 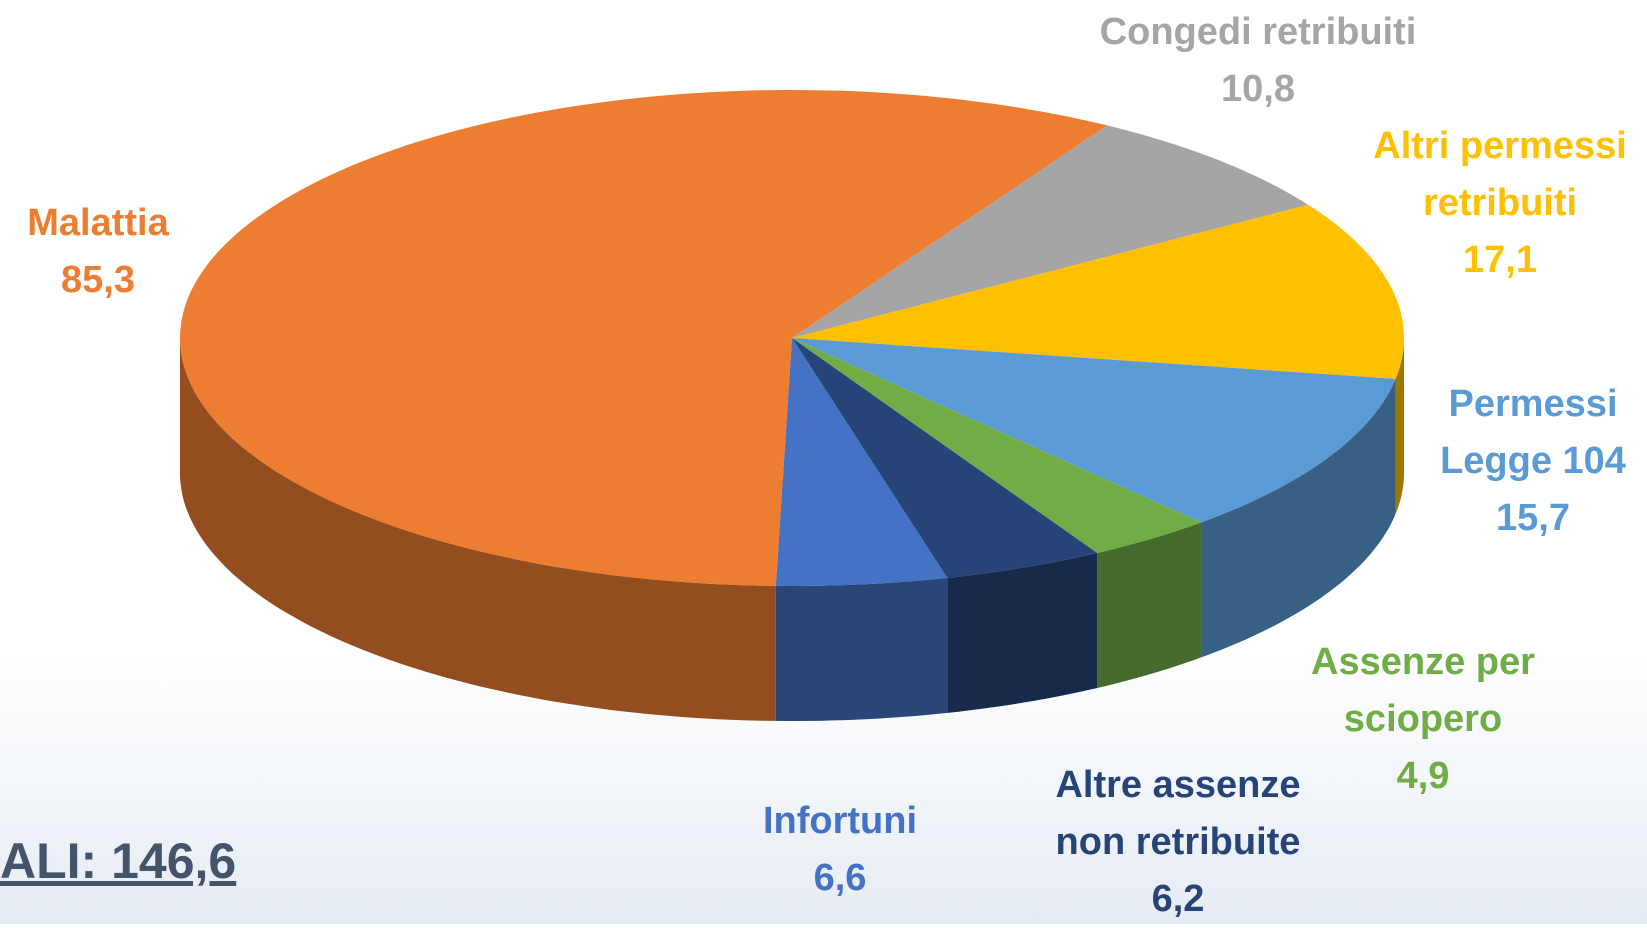 I want to click on total-label: ALI: 146,6, so click(x=118, y=861).